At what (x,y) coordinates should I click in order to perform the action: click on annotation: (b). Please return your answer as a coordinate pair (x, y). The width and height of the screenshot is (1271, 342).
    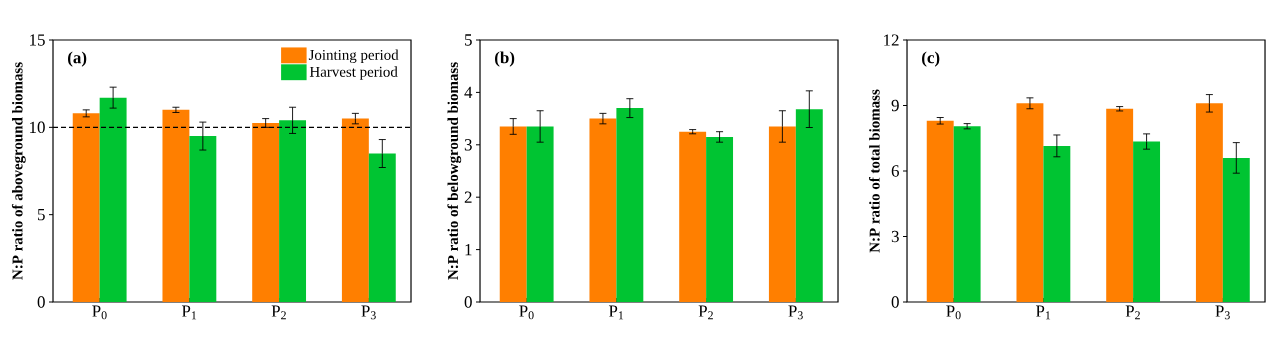
    Looking at the image, I should click on (505, 59).